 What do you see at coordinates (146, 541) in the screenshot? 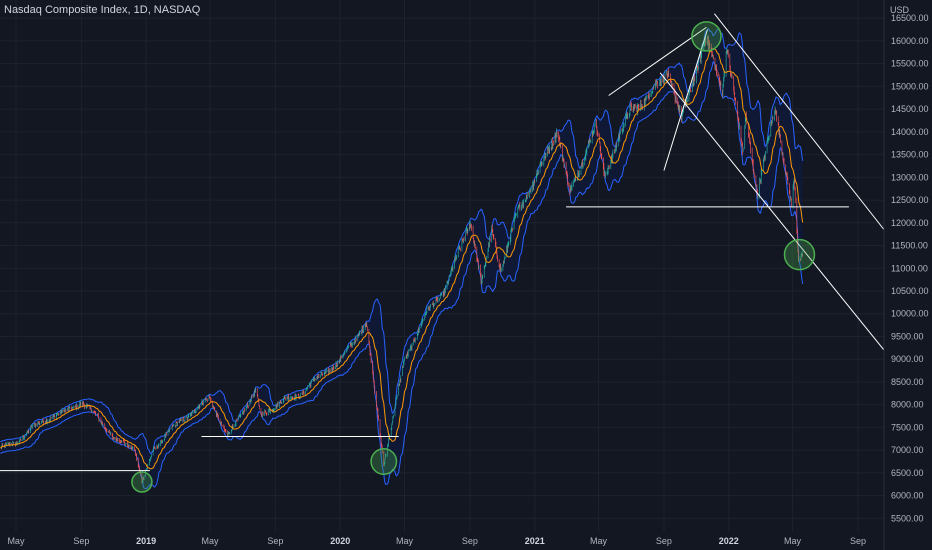
I see `x-tick-label: 2019` at bounding box center [146, 541].